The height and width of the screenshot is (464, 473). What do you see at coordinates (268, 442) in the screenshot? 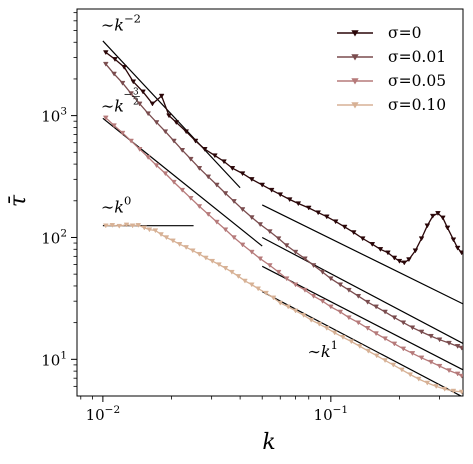
I see `x-axis-label: k` at bounding box center [268, 442].